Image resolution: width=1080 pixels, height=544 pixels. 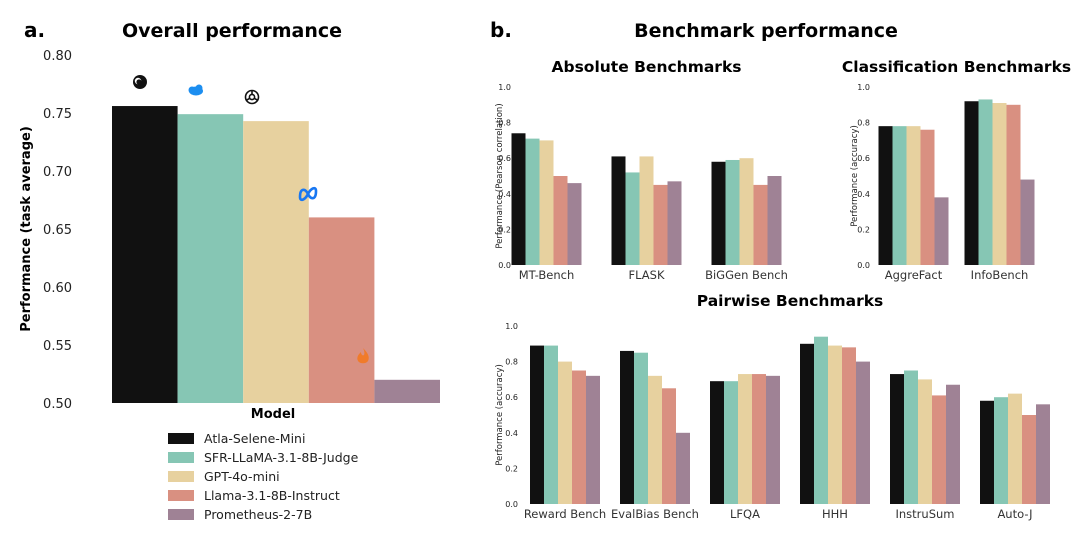 What do you see at coordinates (57, 404) in the screenshot?
I see `y-tick-label: 0.50` at bounding box center [57, 404].